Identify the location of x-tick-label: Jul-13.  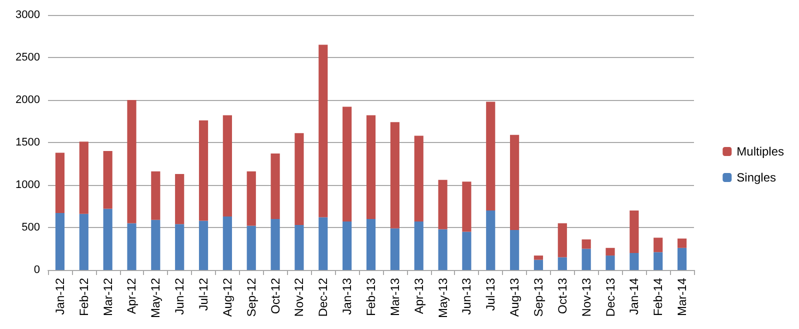
(491, 294).